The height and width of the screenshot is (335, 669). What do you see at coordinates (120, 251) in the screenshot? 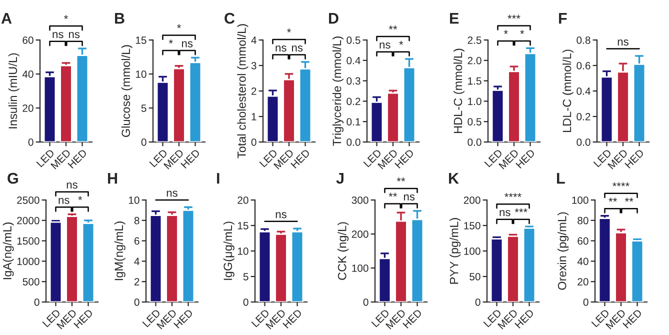
I see `y-axis-title: IgM(ng/mL)` at bounding box center [120, 251].